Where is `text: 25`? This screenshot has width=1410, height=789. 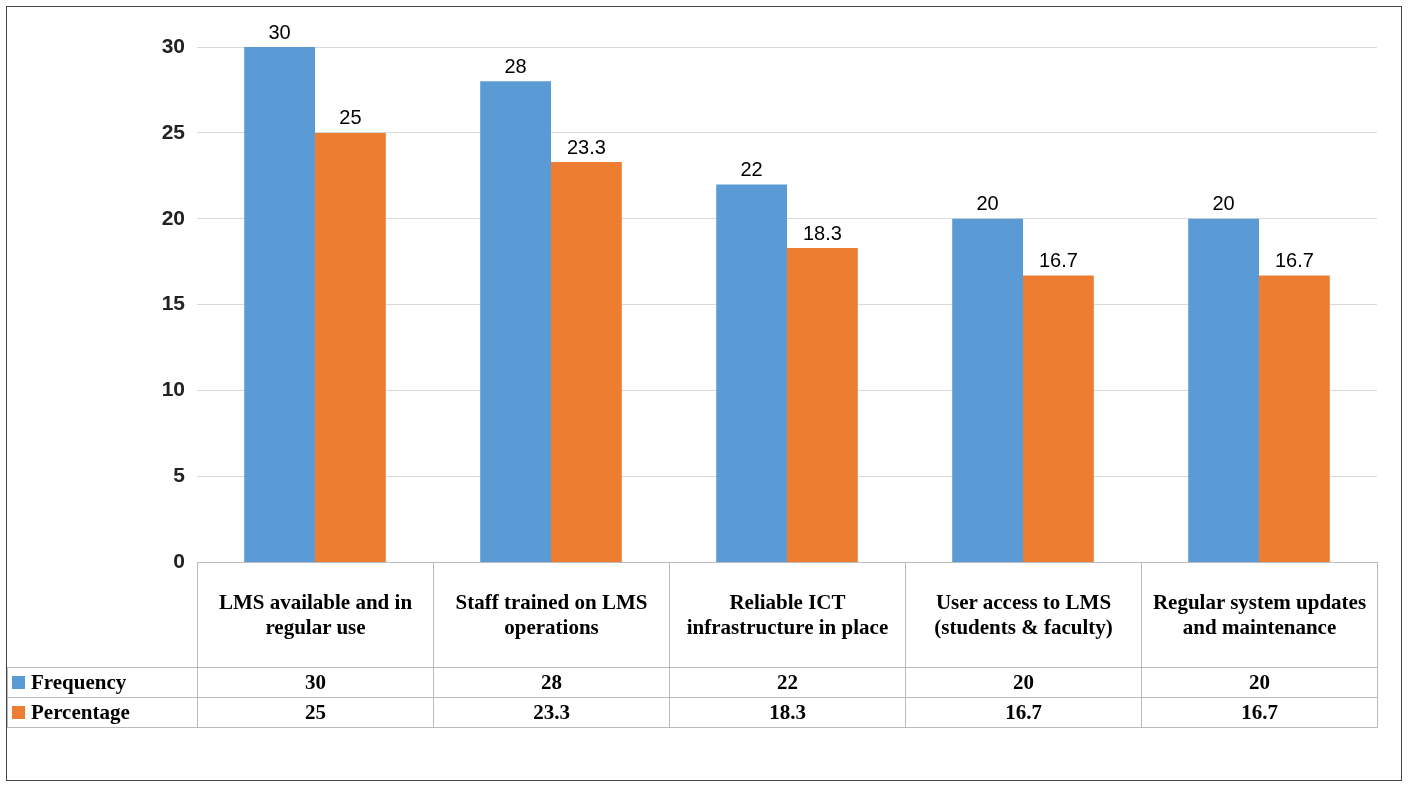
text: 25 is located at coordinates (350, 117).